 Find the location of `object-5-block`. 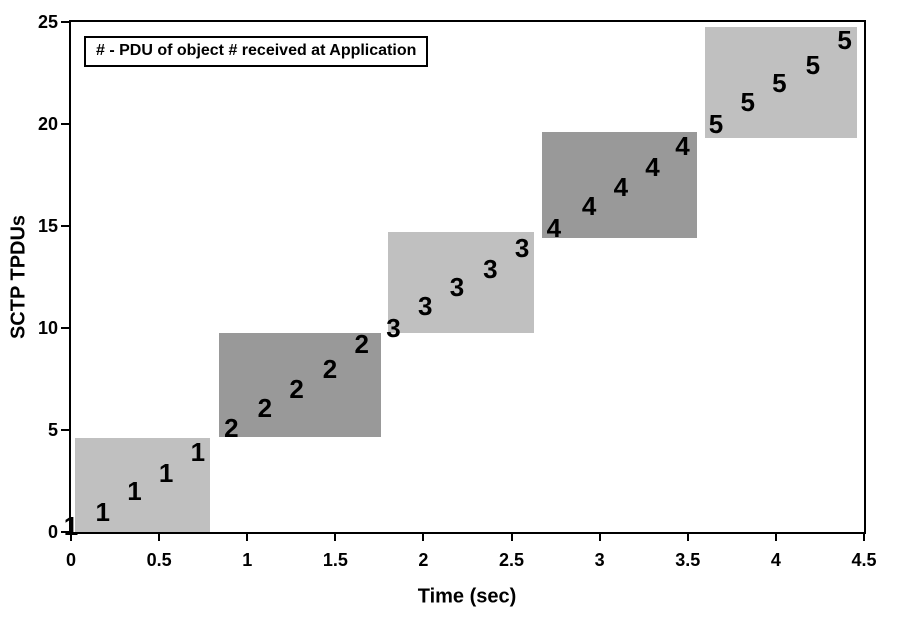

object-5-block is located at coordinates (781, 83).